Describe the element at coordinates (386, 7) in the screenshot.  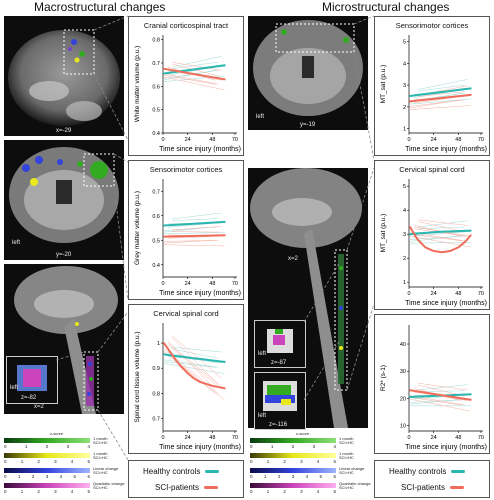
I see `micro-title: Microstructural changes` at that location.